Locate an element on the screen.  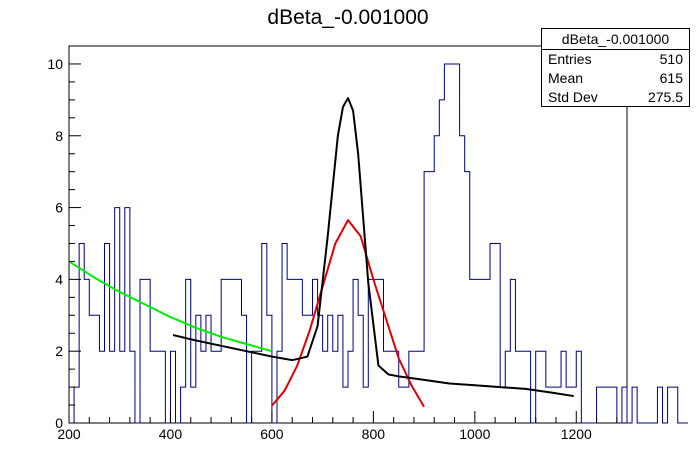
y-tick-label: 4 is located at coordinates (59, 279).